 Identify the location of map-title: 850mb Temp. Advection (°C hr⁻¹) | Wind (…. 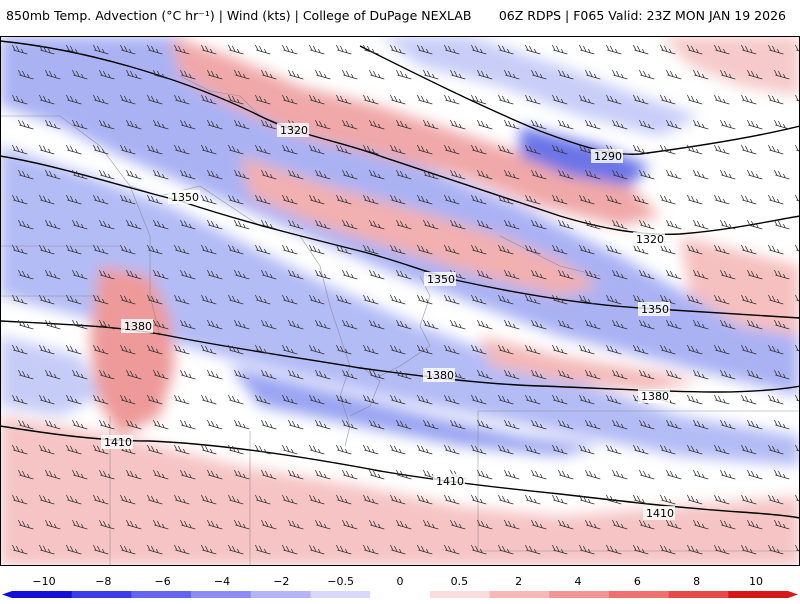
(239, 15).